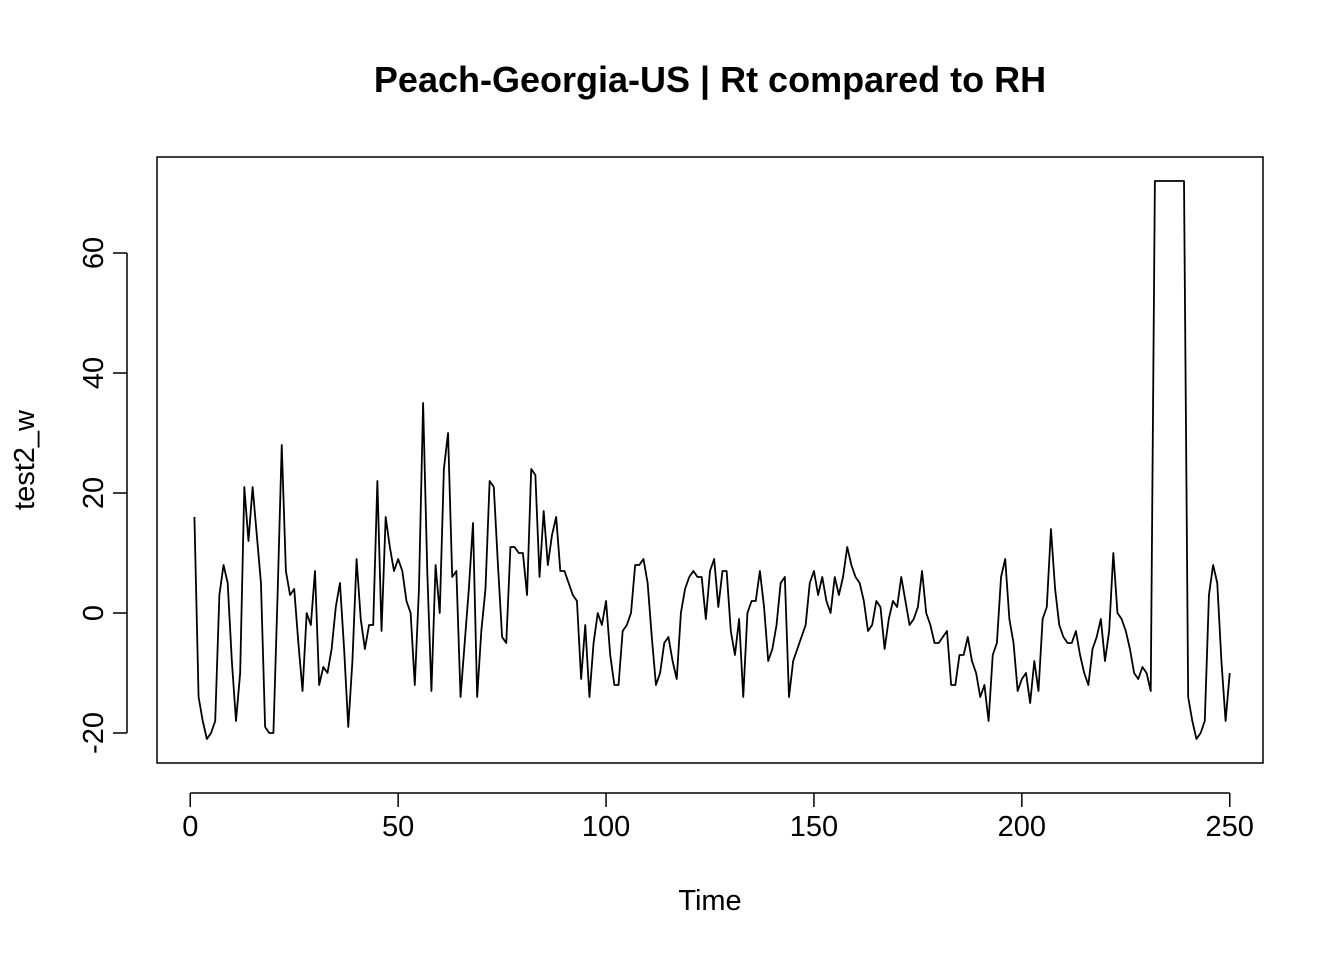  I want to click on x-tick-label: 100, so click(606, 827).